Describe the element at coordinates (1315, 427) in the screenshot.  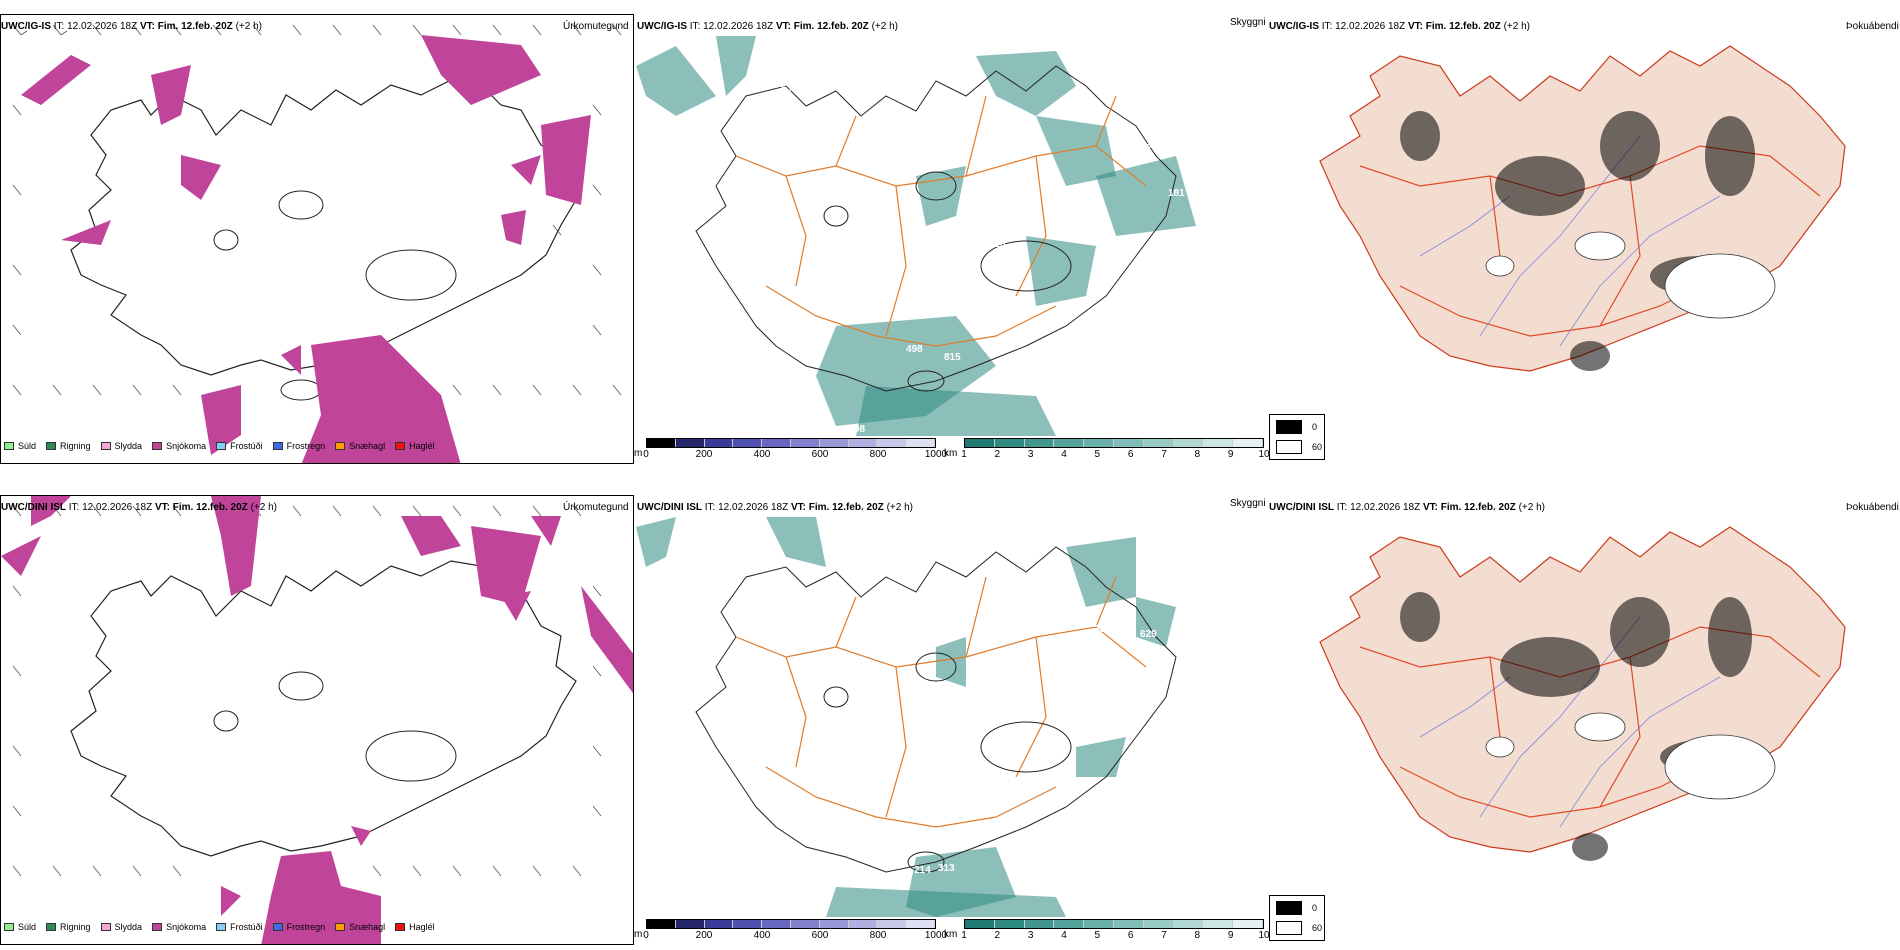
I see `fog-legend-label: 0` at that location.